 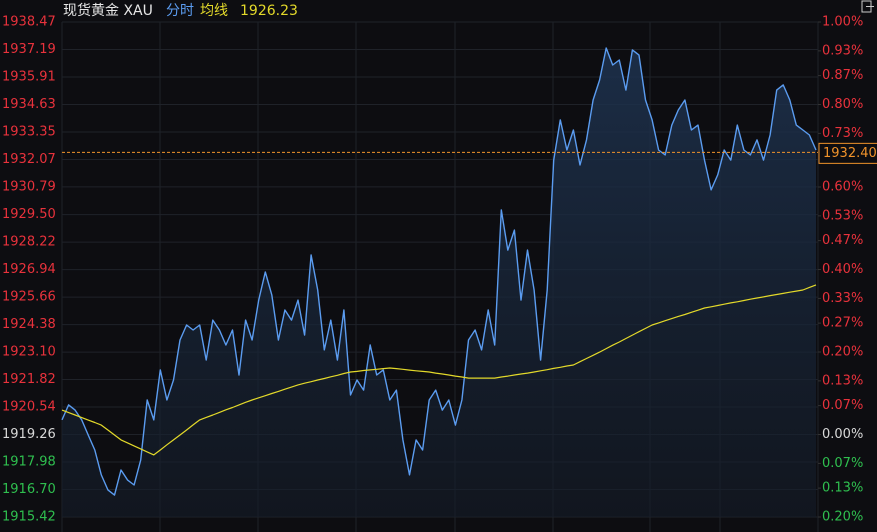 What do you see at coordinates (842, 240) in the screenshot?
I see `y2-tick-label: 0.47%` at bounding box center [842, 240].